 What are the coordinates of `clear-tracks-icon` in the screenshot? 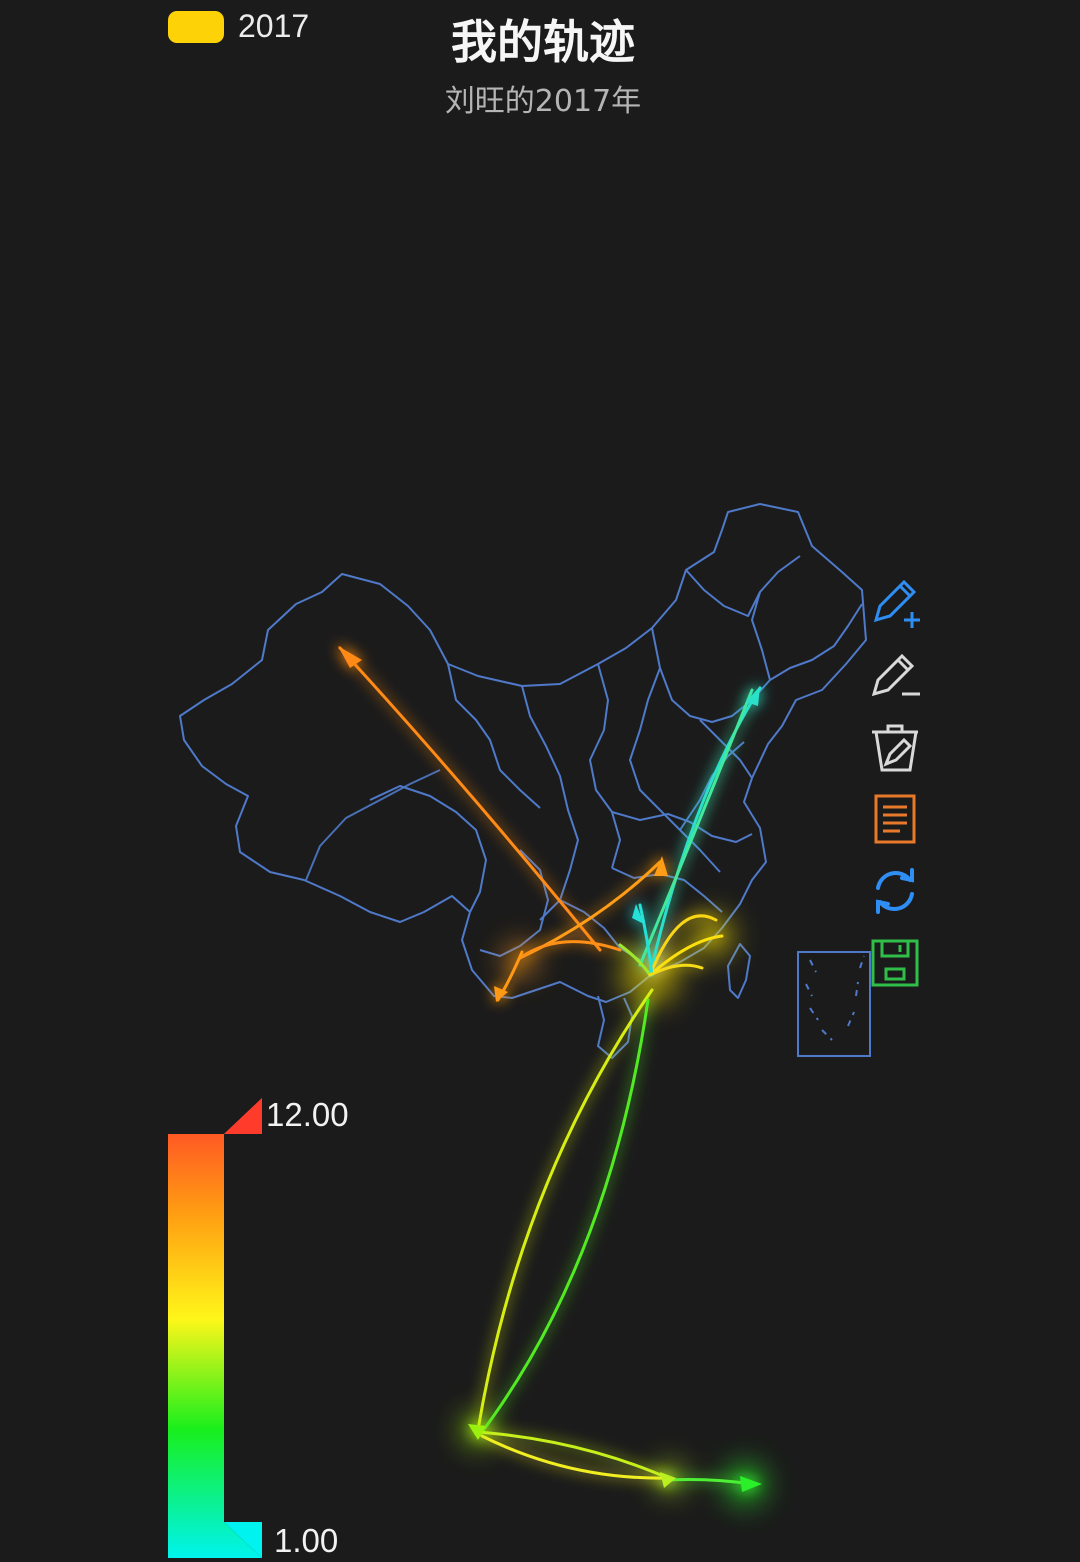 It's located at (895, 747).